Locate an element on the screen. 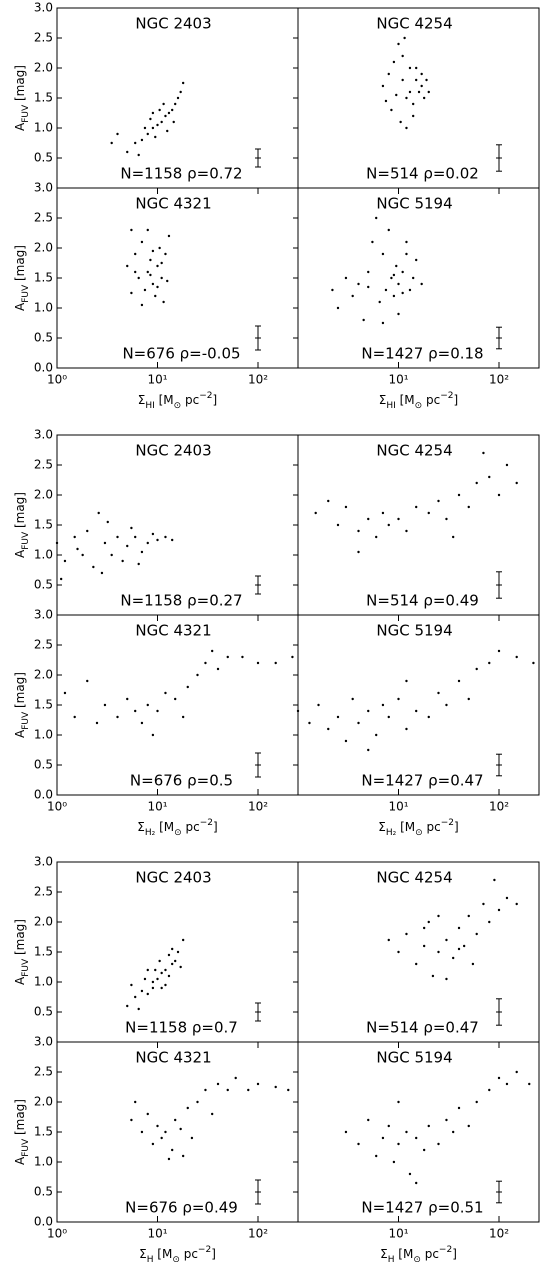  x-axis-label-part: H₂ is located at coordinates (150, 833).